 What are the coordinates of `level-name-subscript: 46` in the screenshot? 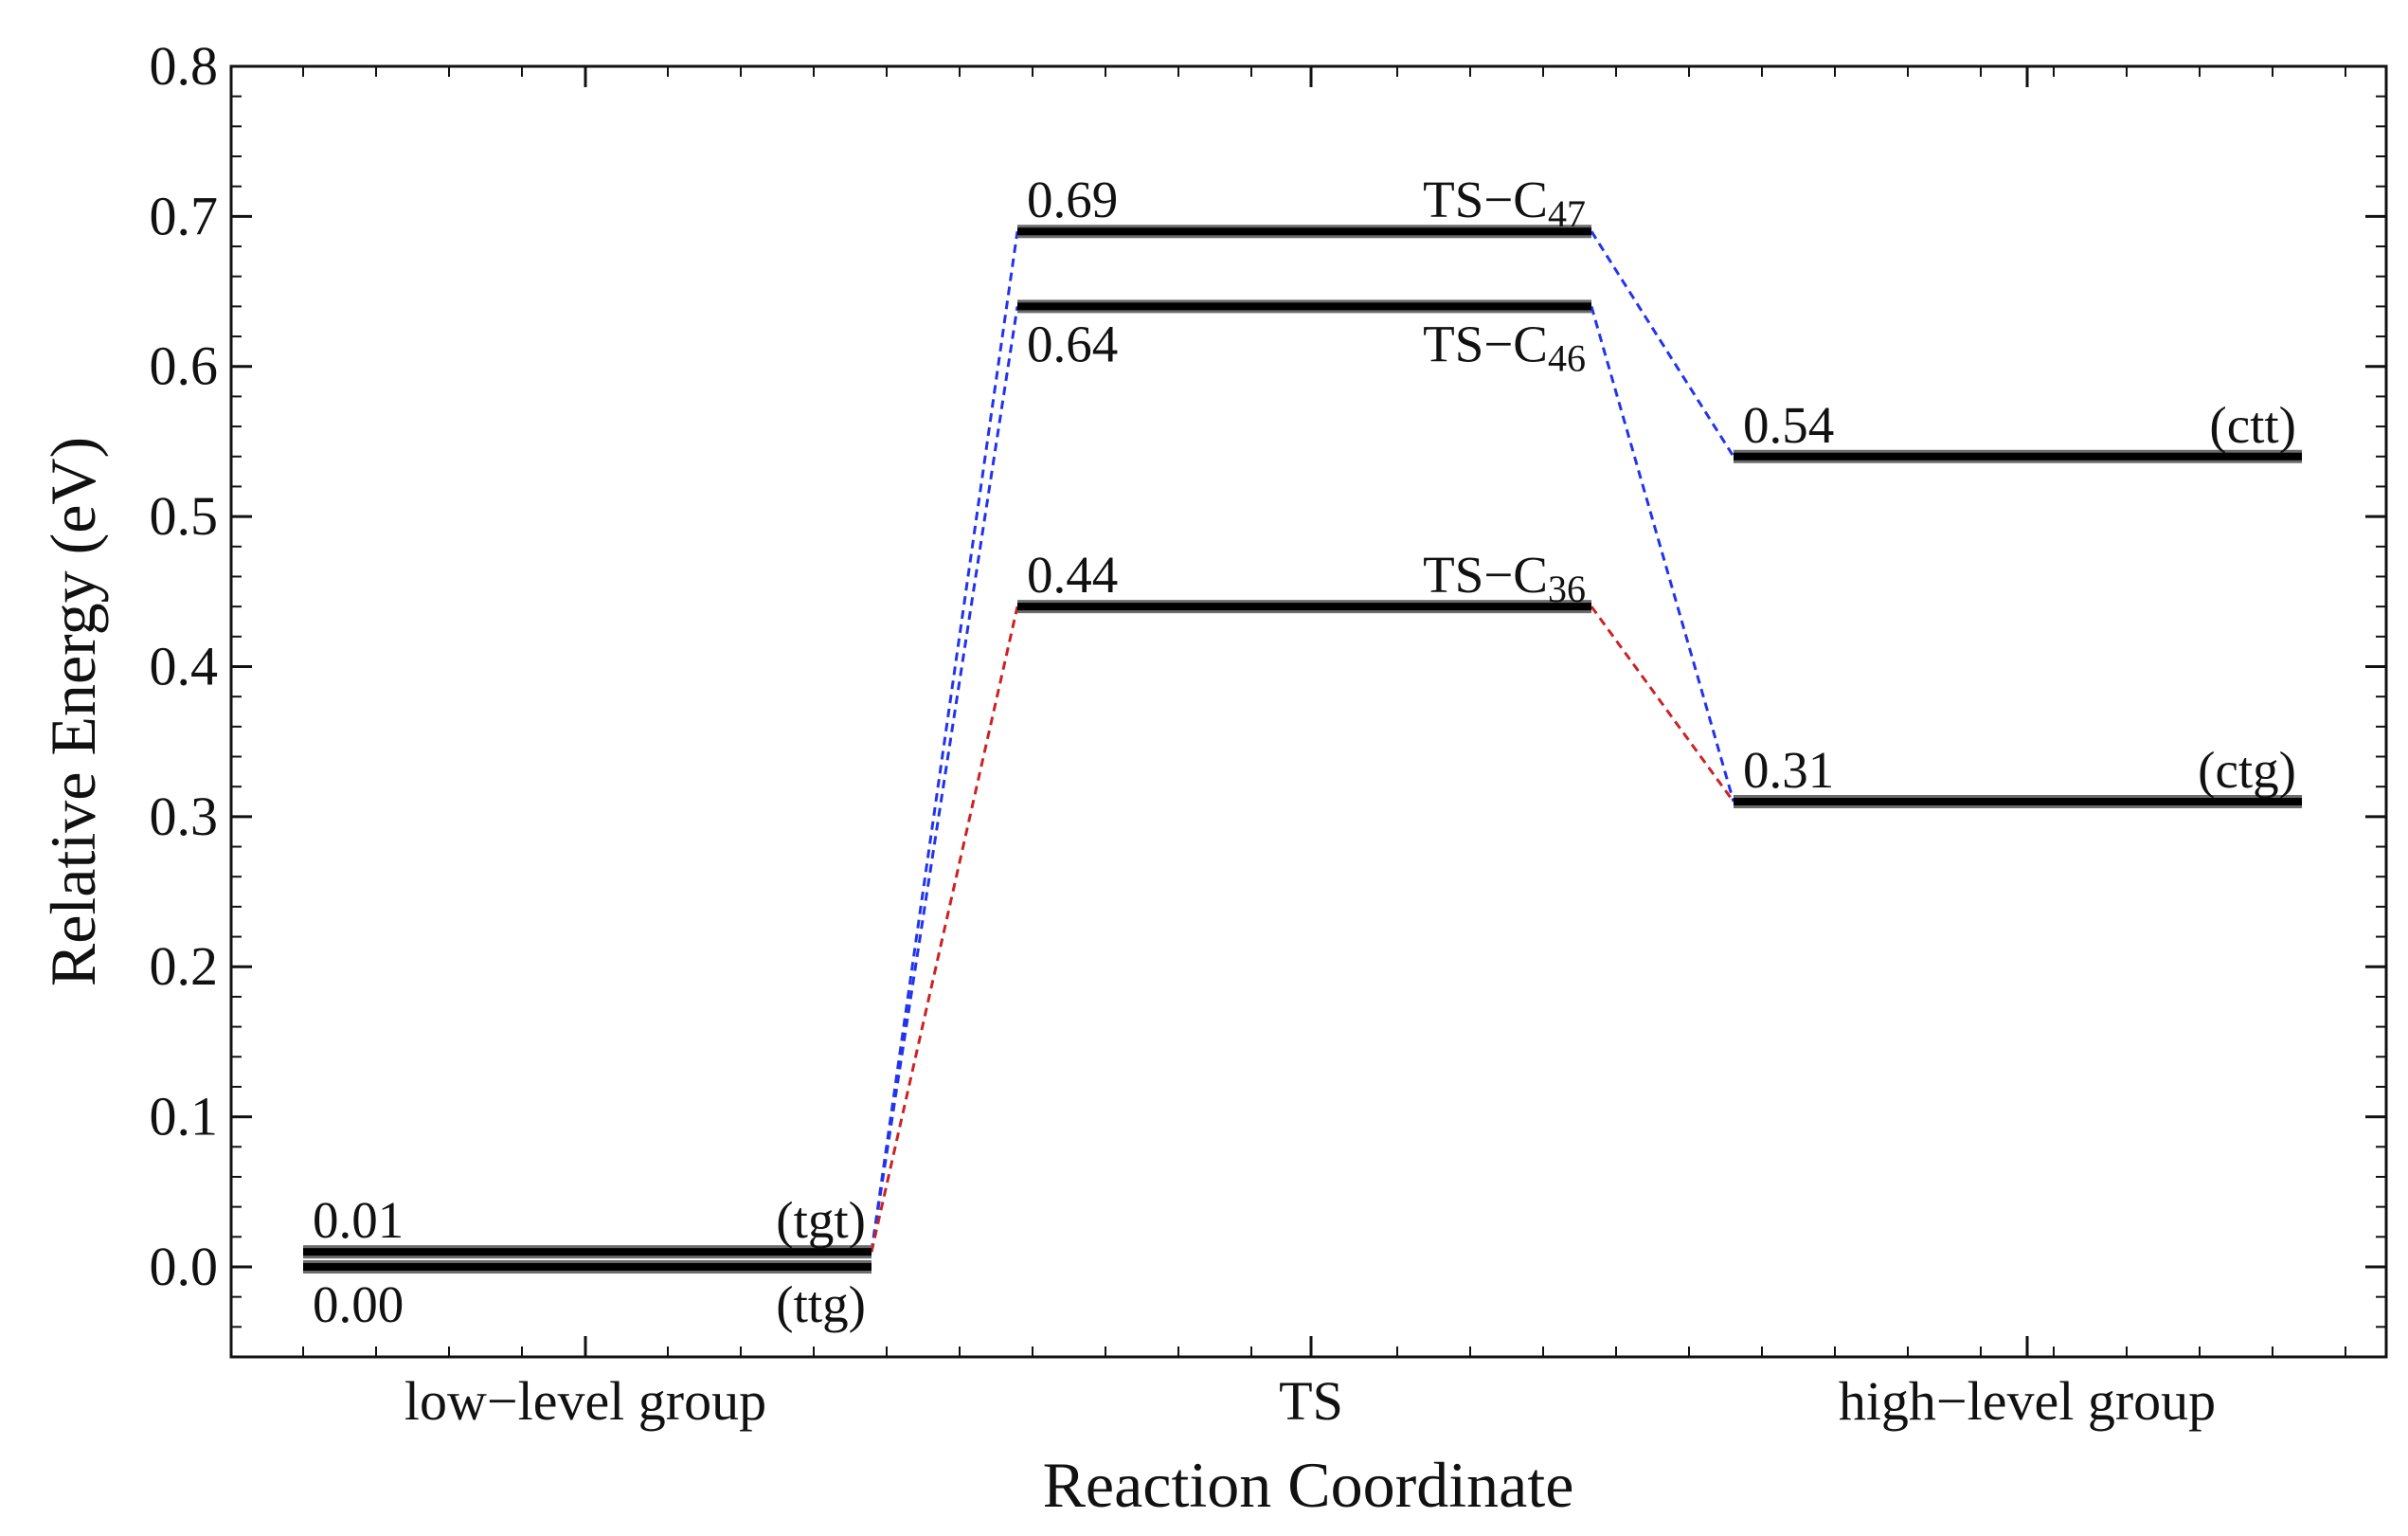 It's located at (1567, 357).